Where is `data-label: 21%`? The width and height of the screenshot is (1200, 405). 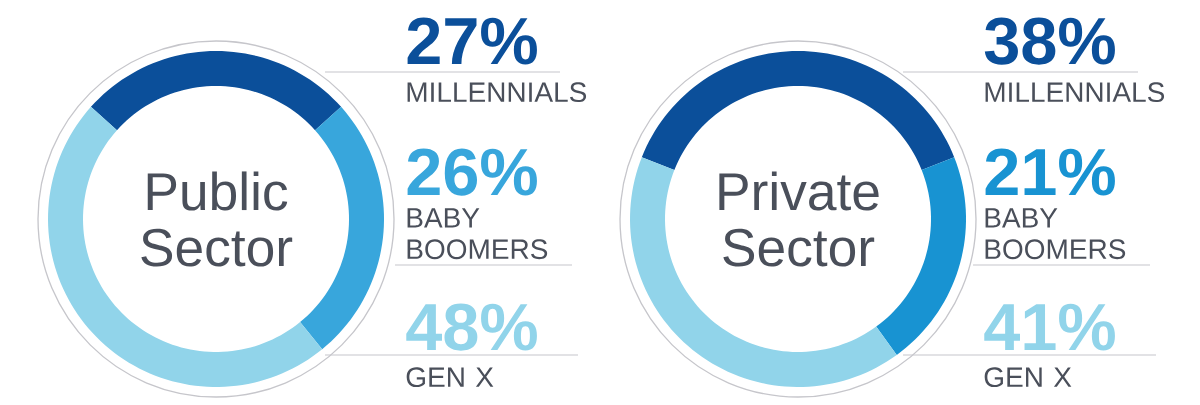 data-label: 21% is located at coordinates (1050, 172).